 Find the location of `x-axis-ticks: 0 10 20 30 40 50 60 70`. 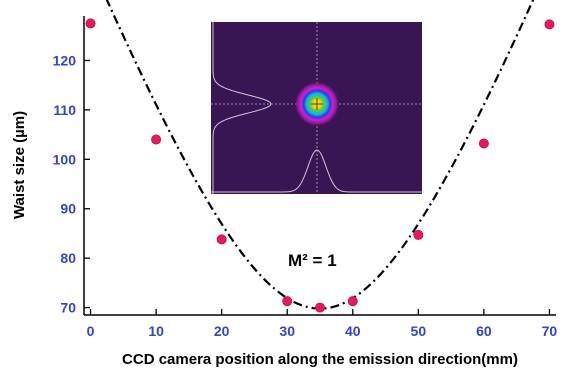

x-axis-ticks: 0 10 20 30 40 50 60 70 is located at coordinates (322, 324).